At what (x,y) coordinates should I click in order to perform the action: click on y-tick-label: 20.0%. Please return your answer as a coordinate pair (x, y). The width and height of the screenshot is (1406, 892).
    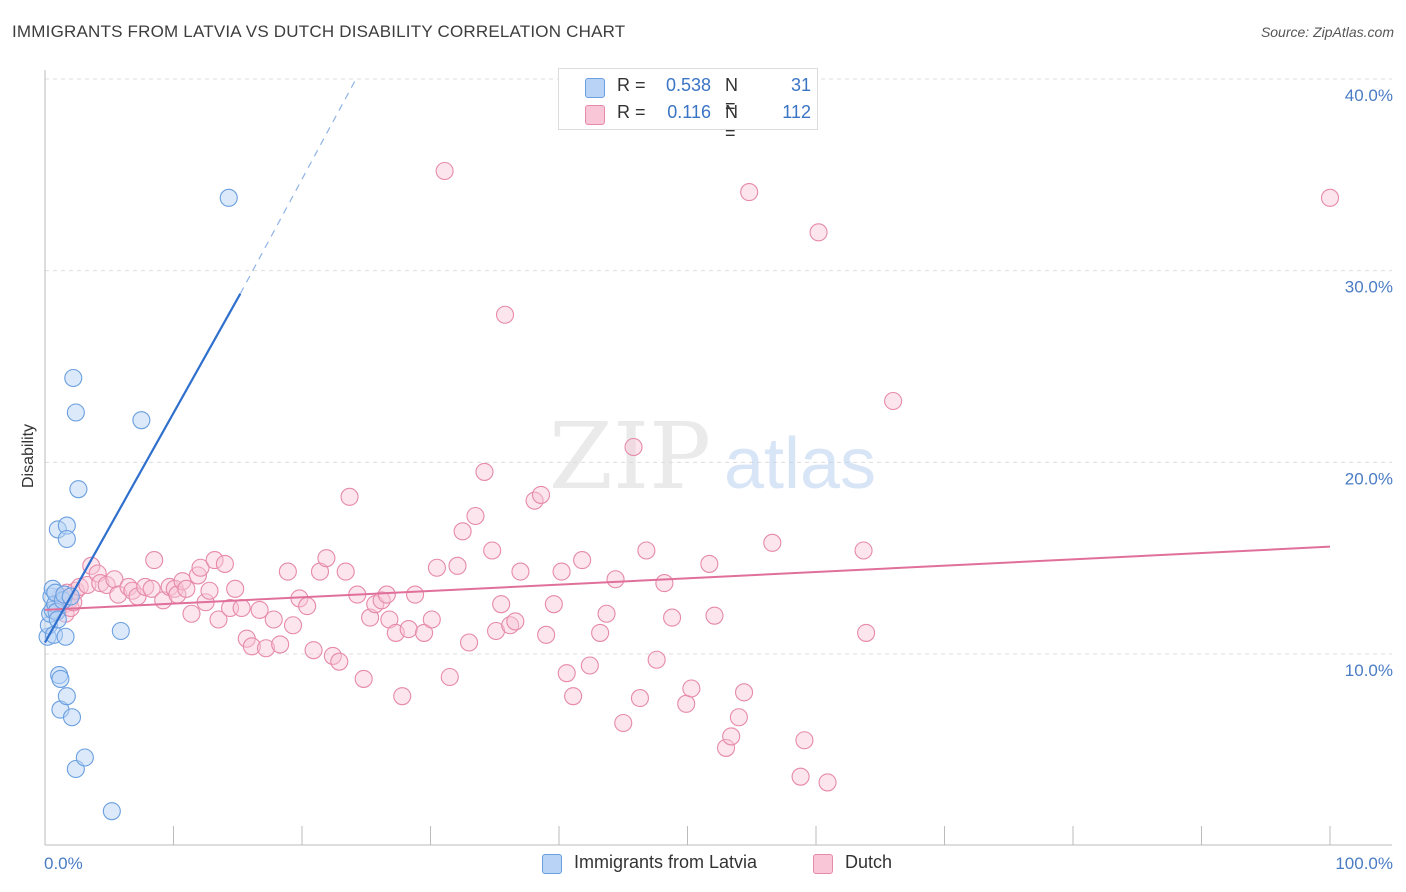
    Looking at the image, I should click on (1369, 478).